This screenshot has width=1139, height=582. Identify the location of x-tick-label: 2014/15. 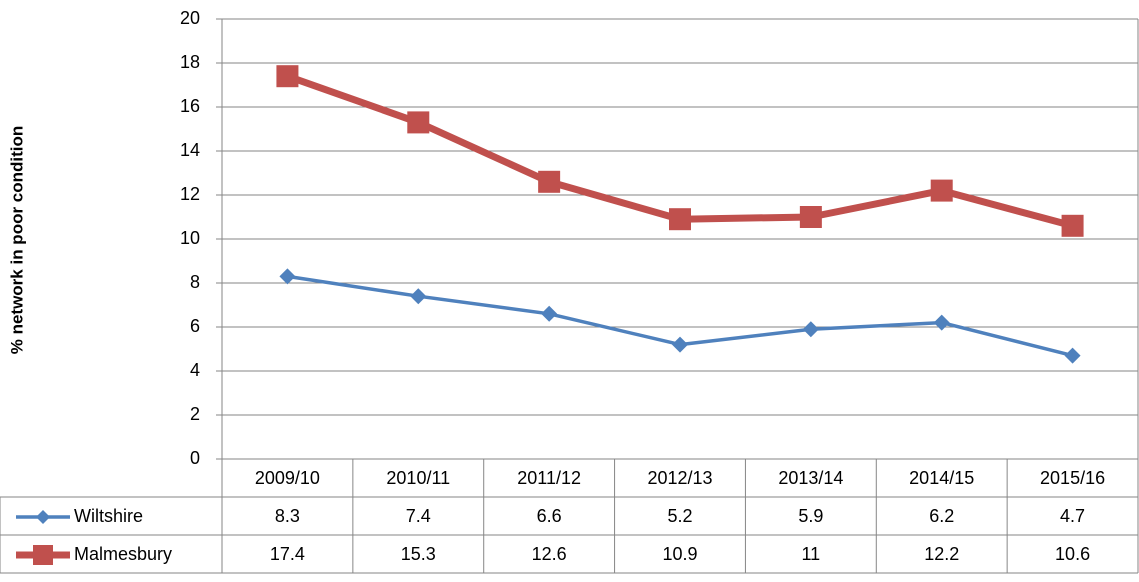
(941, 478).